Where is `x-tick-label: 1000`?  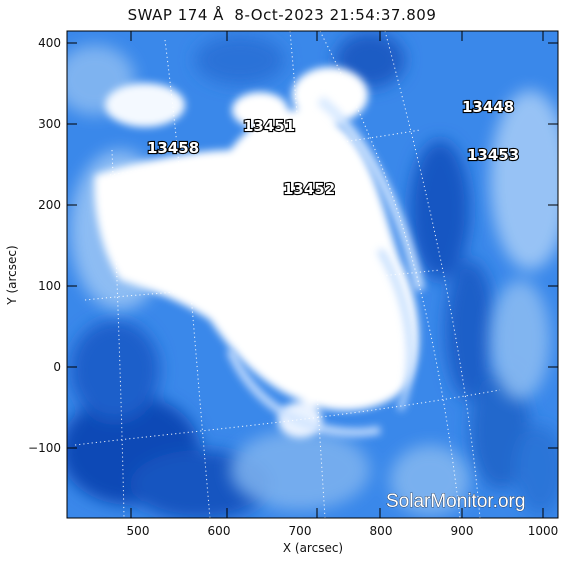
x-tick-label: 1000 is located at coordinates (543, 531).